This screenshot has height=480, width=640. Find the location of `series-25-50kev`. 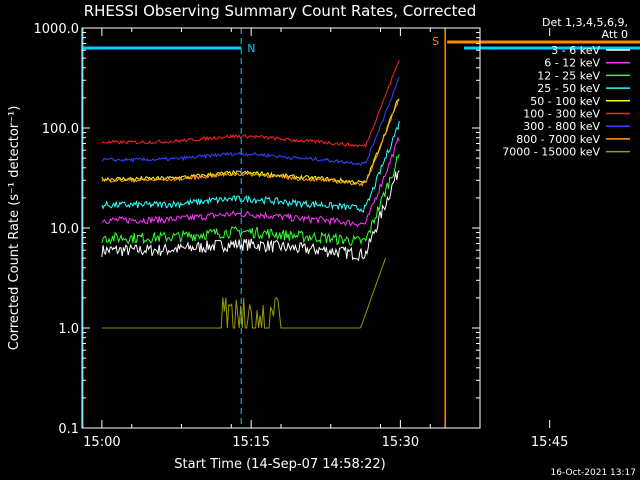

series-25-50kev is located at coordinates (250, 166).